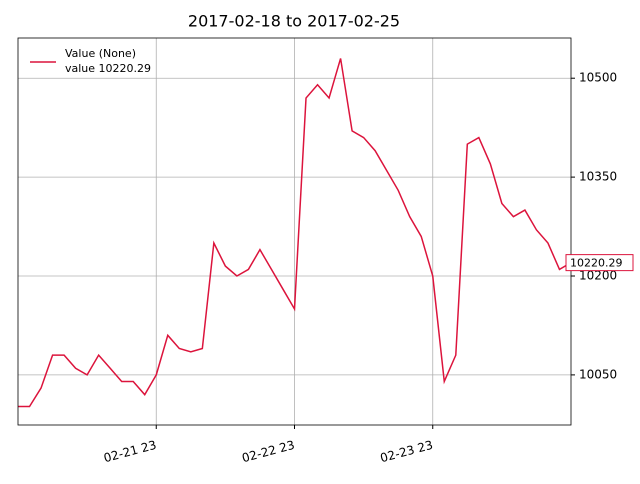 The image size is (640, 484). I want to click on y-tick-label: 10050, so click(598, 374).